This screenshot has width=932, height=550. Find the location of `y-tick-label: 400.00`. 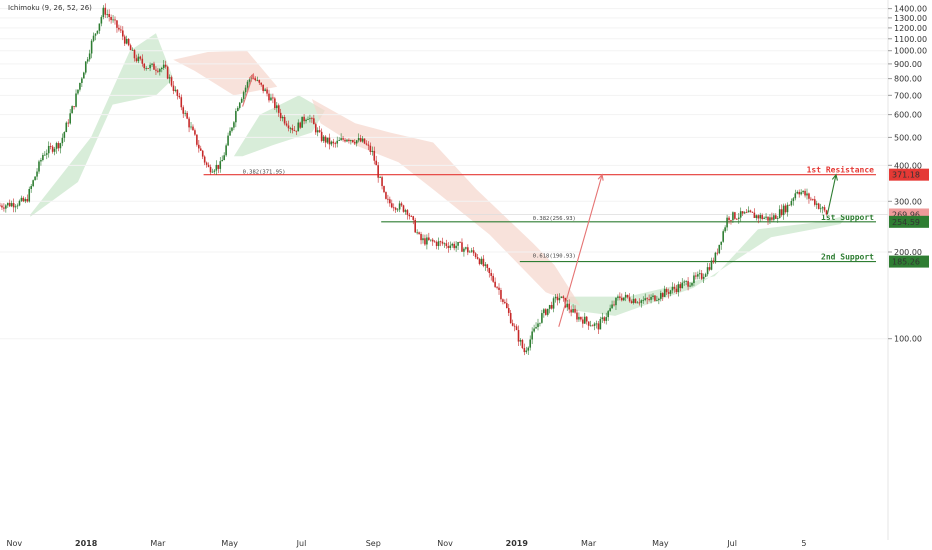

y-tick-label: 400.00 is located at coordinates (908, 165).